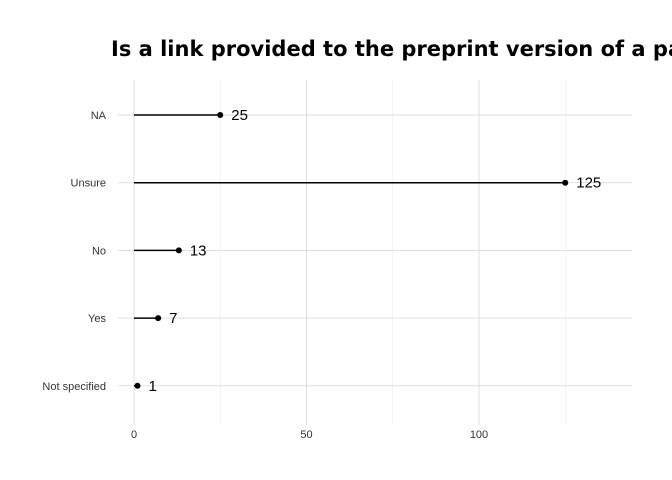 This screenshot has width=672, height=480. Describe the element at coordinates (239, 115) in the screenshot. I see `data-label: 25` at that location.